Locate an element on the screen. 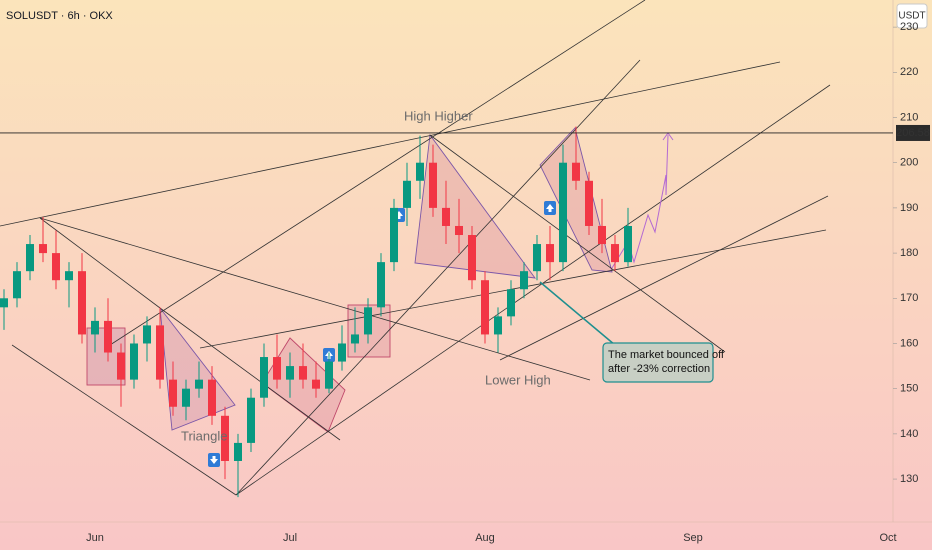 This screenshot has height=550, width=932. callout-box is located at coordinates (658, 362).